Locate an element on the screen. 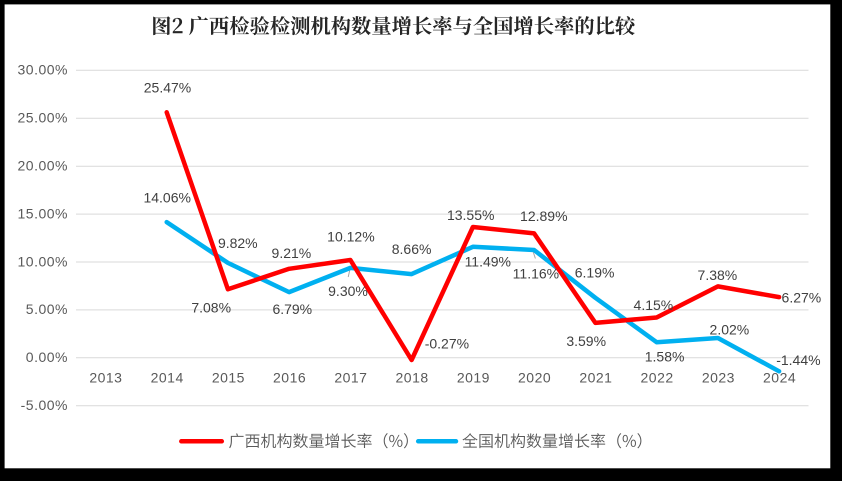 The height and width of the screenshot is (481, 842). svg-text: -1.44% is located at coordinates (798, 360).